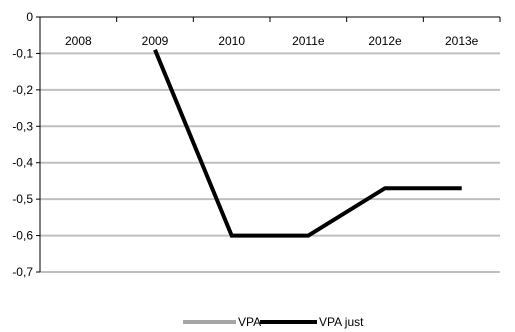 The width and height of the screenshot is (515, 332). What do you see at coordinates (155, 41) in the screenshot?
I see `x-category-label: 2009` at bounding box center [155, 41].